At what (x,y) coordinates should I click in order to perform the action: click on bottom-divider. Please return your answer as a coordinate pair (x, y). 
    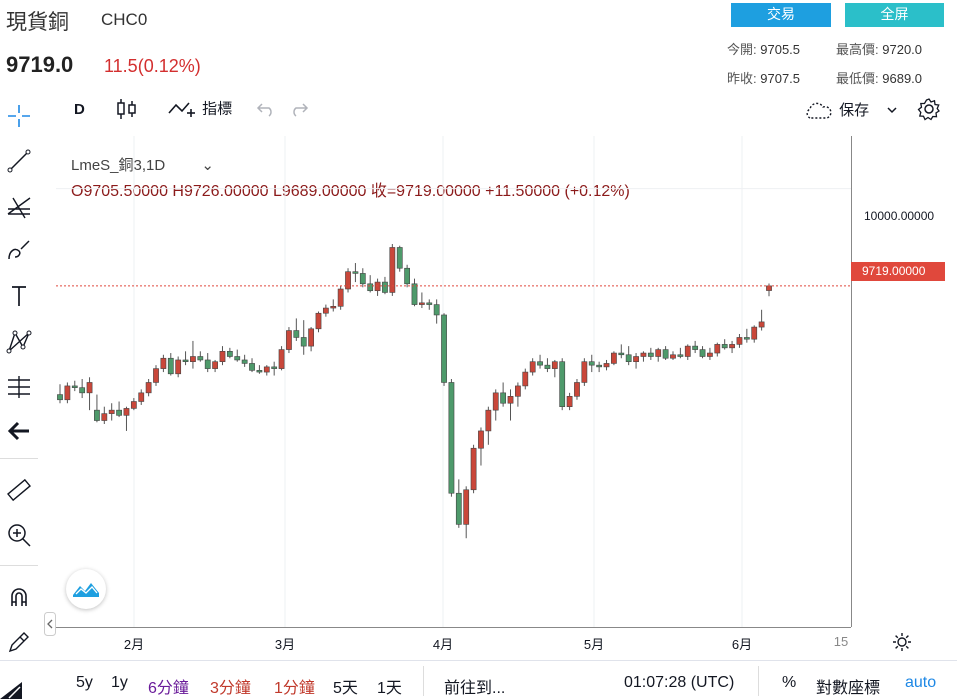
    Looking at the image, I should click on (758, 681).